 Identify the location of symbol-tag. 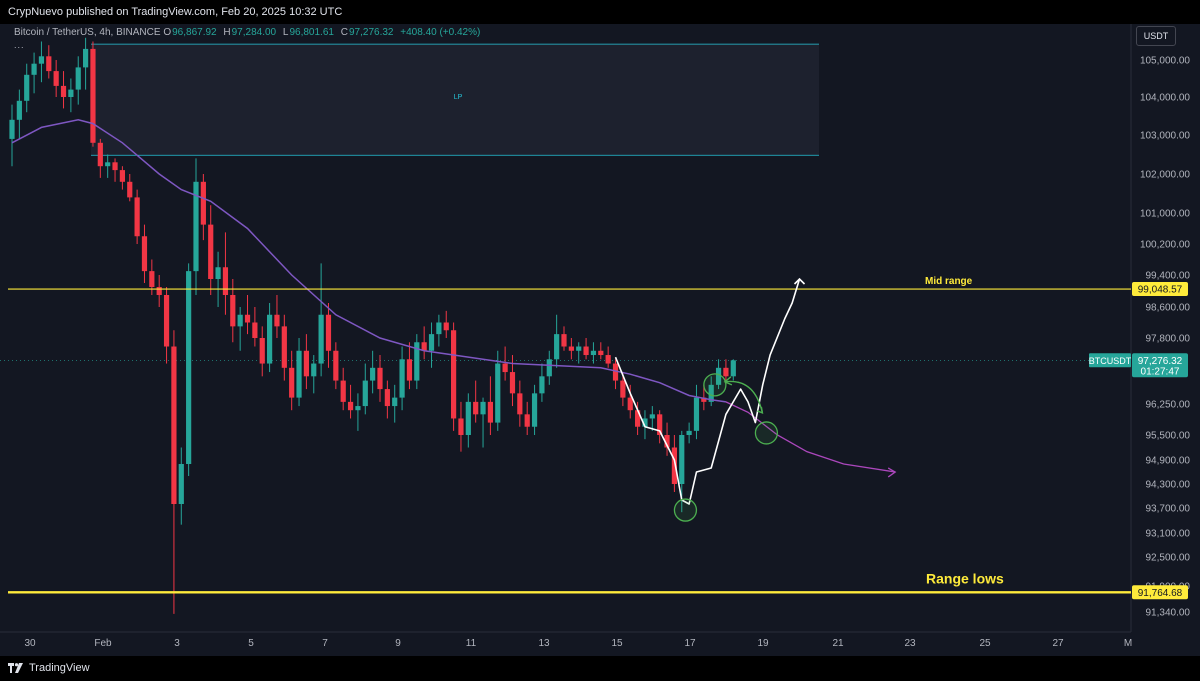
(1110, 360).